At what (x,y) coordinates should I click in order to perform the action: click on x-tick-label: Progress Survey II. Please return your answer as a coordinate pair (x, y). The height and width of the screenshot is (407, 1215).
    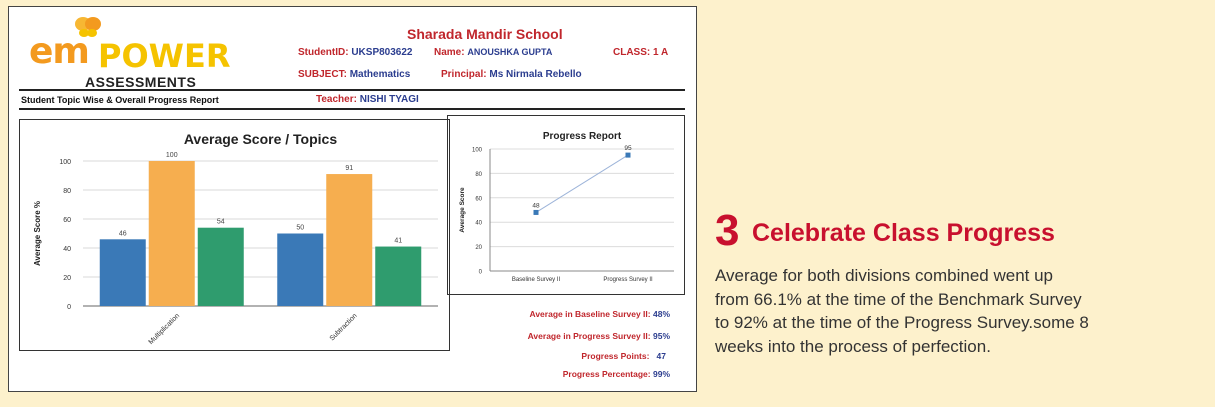
    Looking at the image, I should click on (628, 280).